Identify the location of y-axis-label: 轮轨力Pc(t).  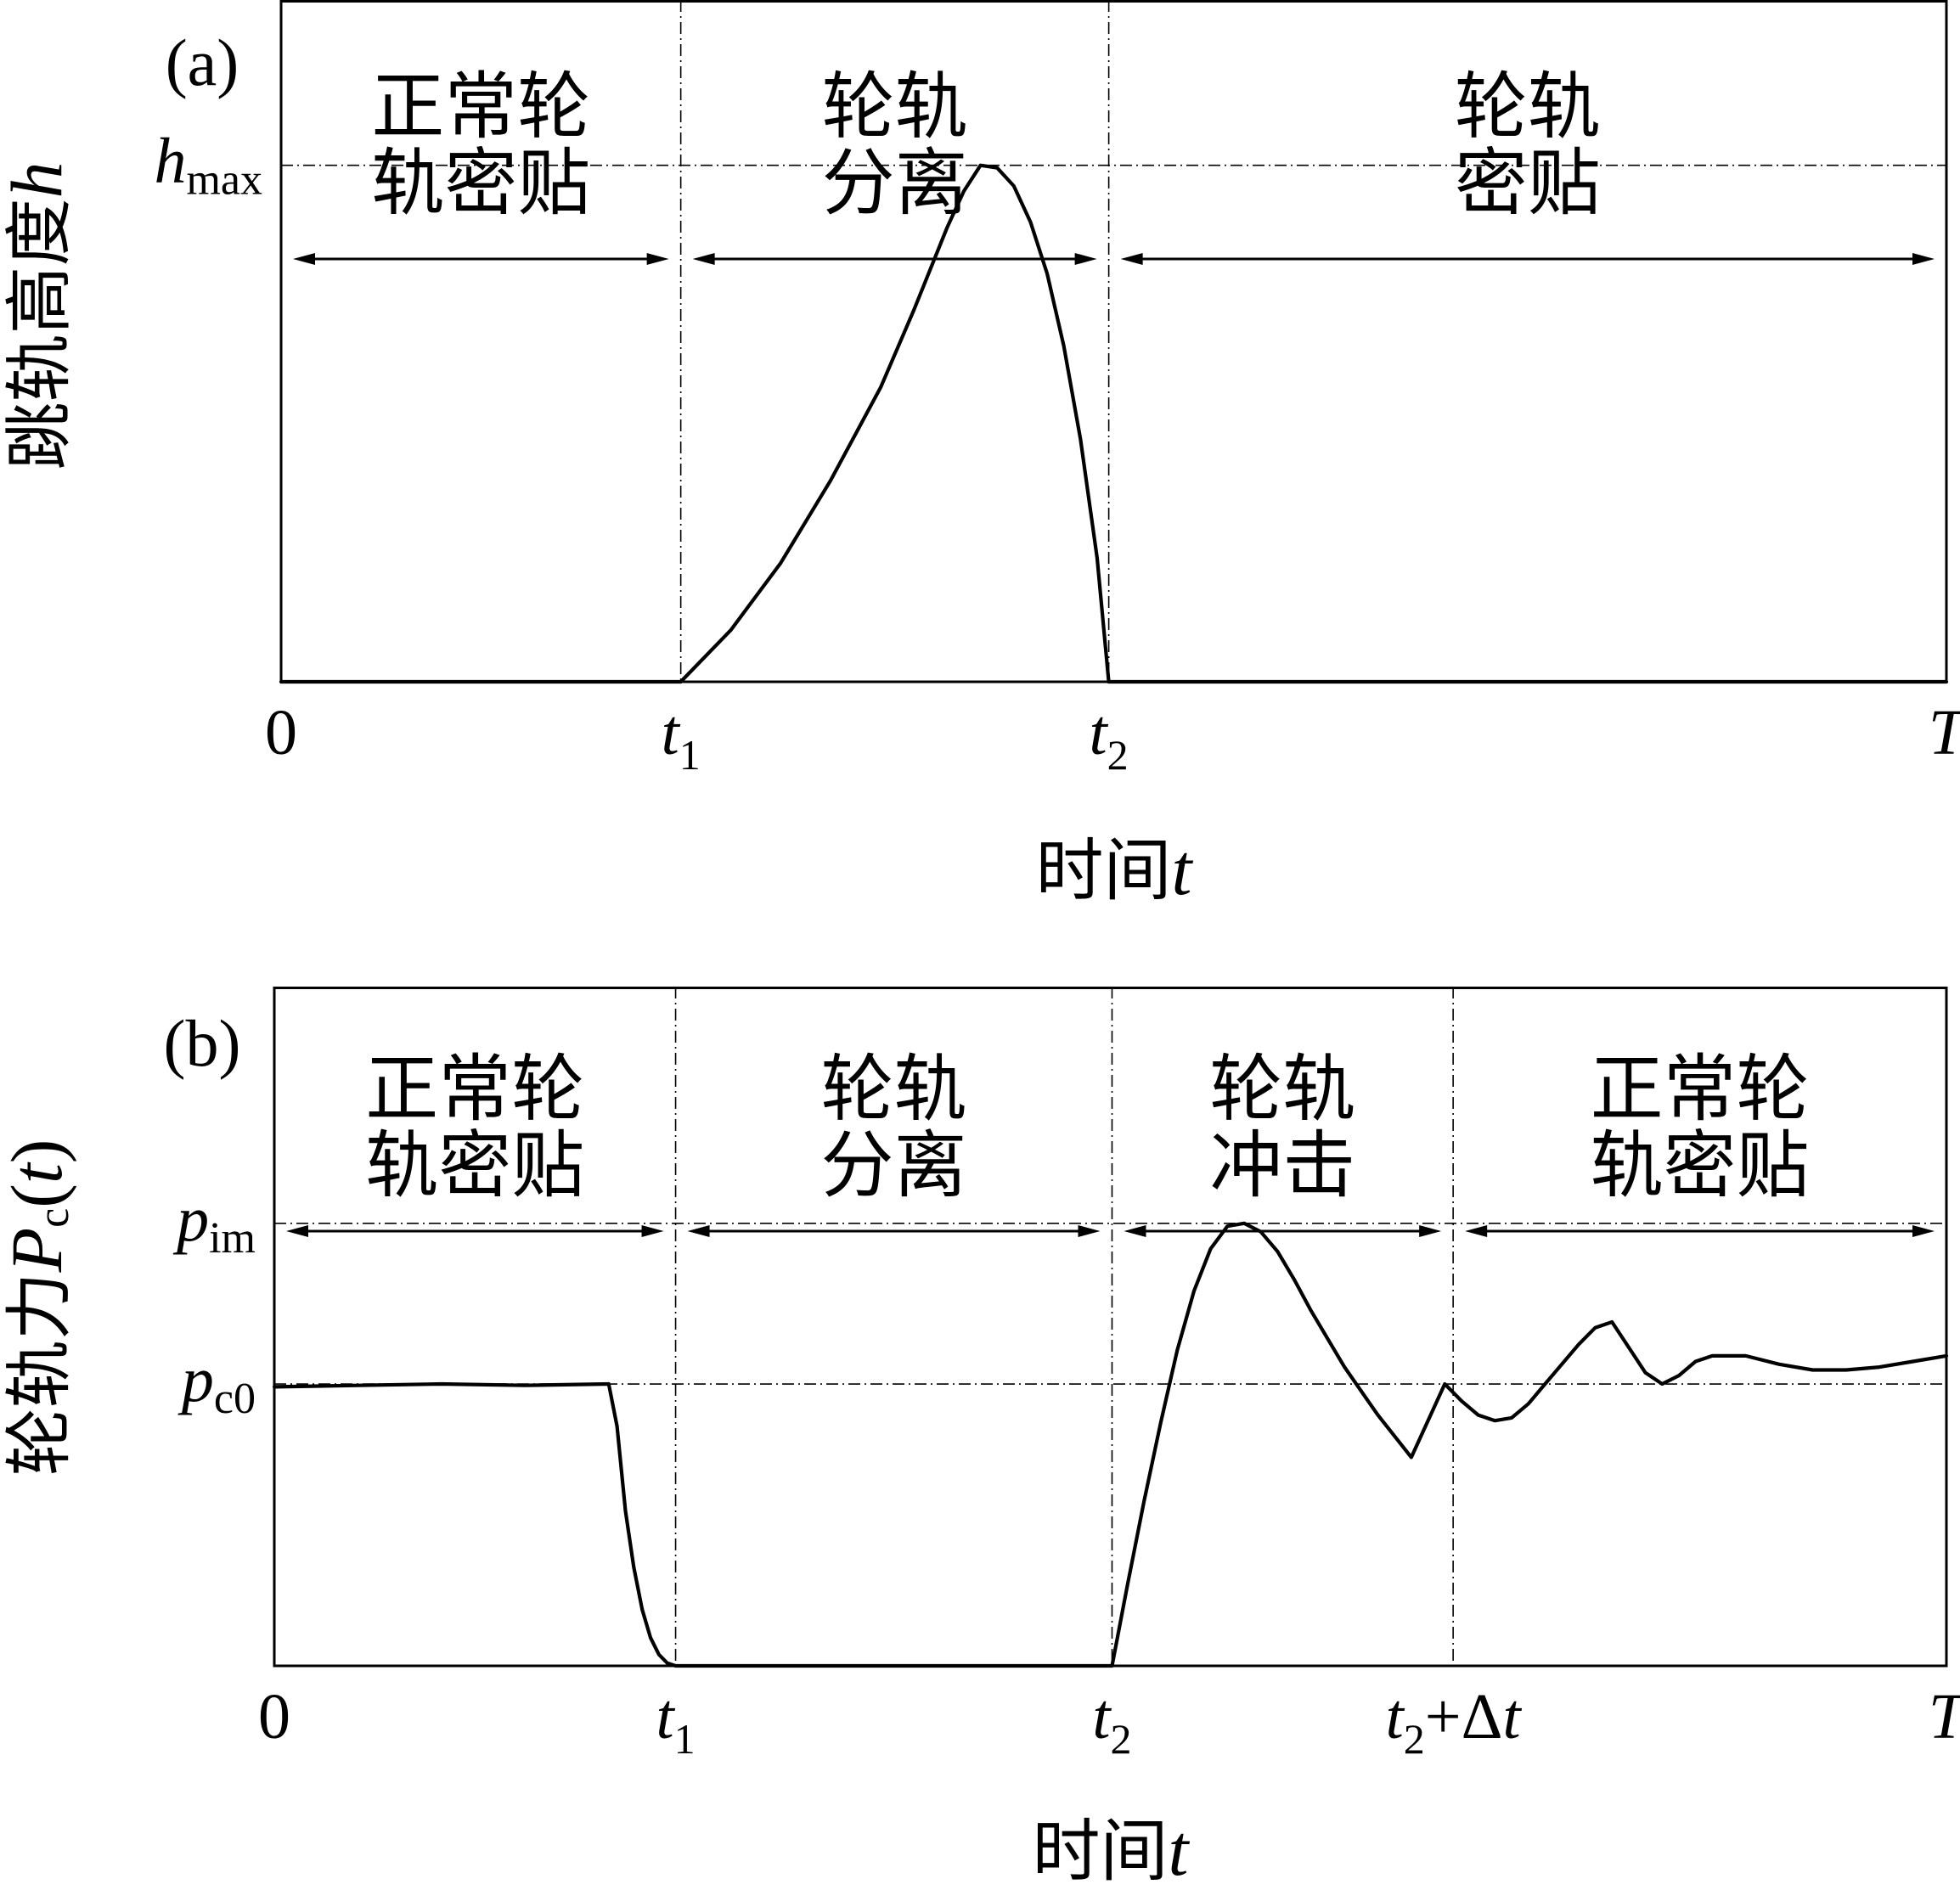
(39, 1308).